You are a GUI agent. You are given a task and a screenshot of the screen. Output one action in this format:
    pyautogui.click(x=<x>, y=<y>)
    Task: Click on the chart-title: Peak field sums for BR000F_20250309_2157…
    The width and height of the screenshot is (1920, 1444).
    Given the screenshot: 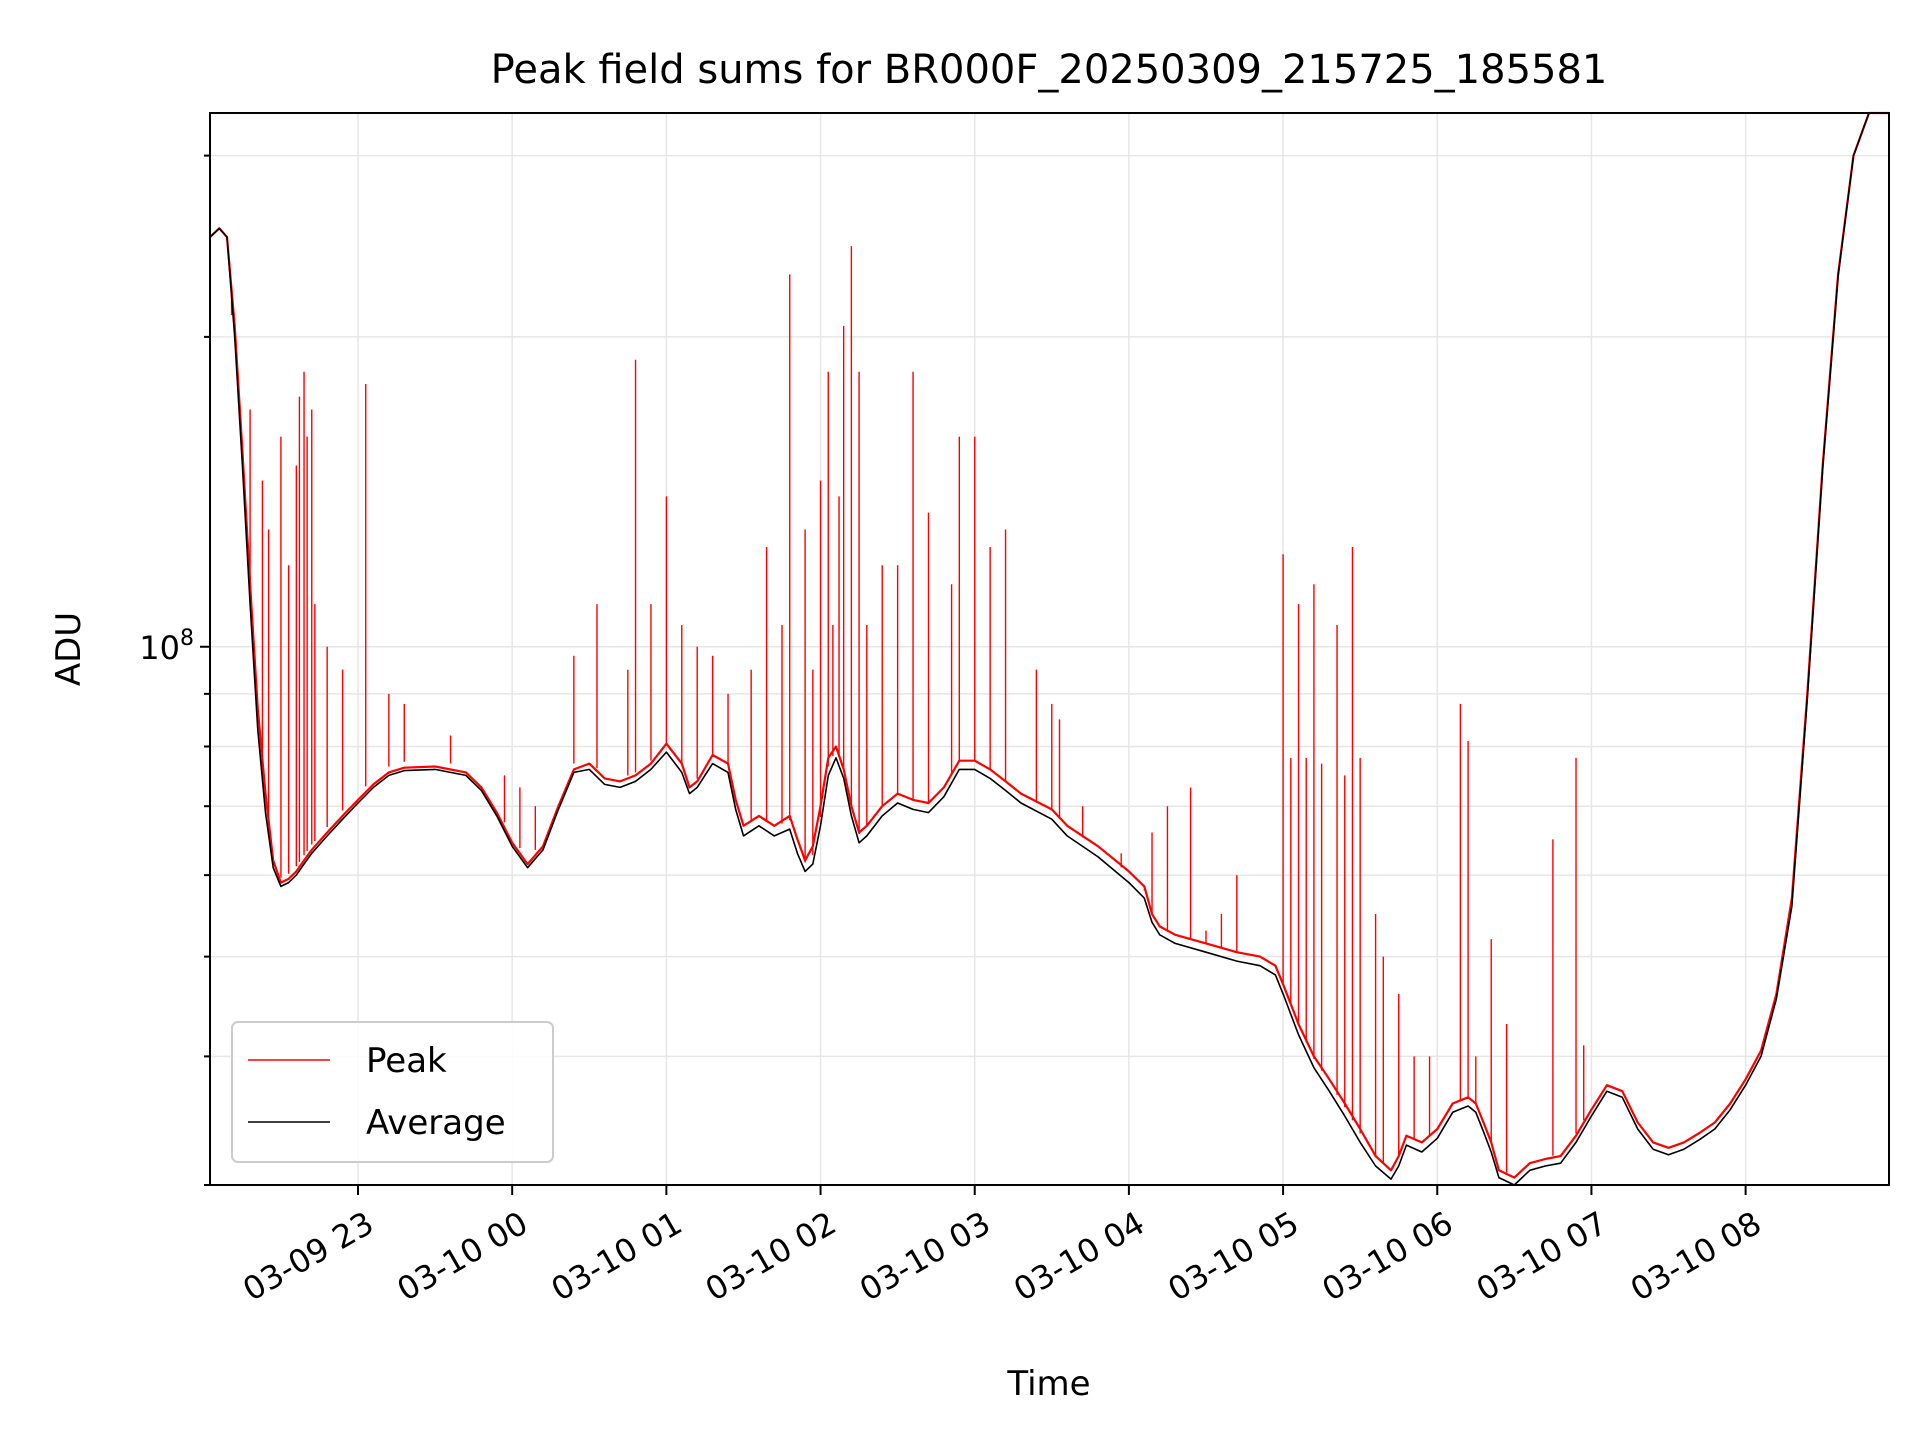 What is the action you would take?
    pyautogui.click(x=1049, y=70)
    